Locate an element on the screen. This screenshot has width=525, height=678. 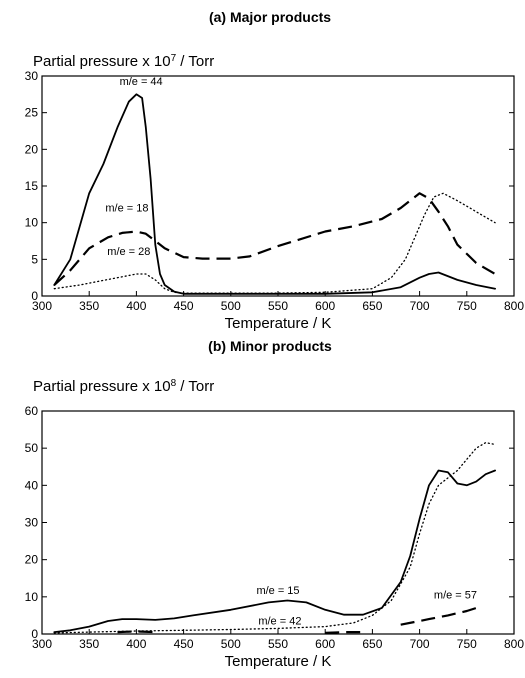
panel-b-x-axis: 300 350 400 450 500 550 600 650 700 750 800 is located at coordinates (278, 640).